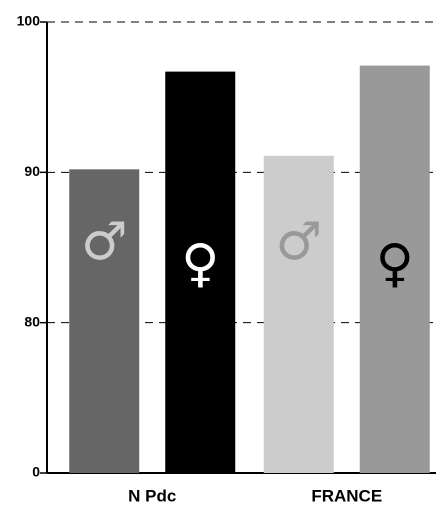 The image size is (436, 511). What do you see at coordinates (36, 472) in the screenshot?
I see `y-tick-label: 0` at bounding box center [36, 472].